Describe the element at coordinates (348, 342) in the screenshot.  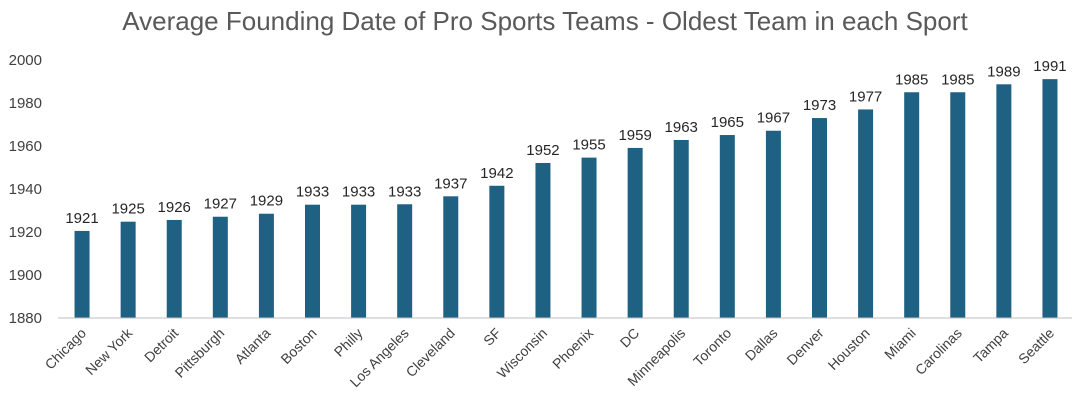
I see `x-tick-label: Philly` at that location.